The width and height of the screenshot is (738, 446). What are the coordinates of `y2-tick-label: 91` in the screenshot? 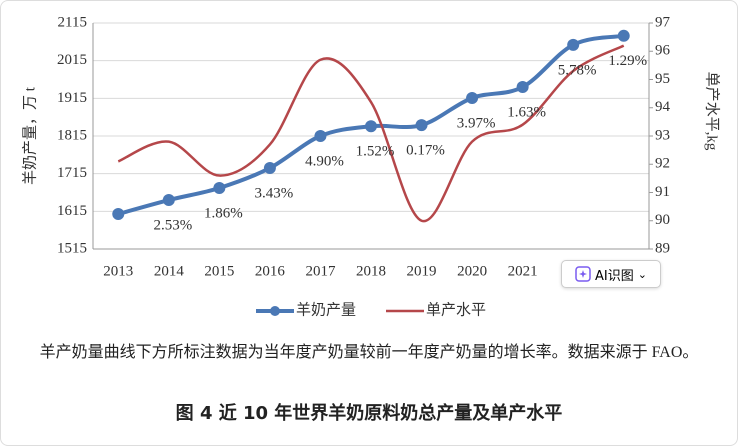 It's located at (662, 192).